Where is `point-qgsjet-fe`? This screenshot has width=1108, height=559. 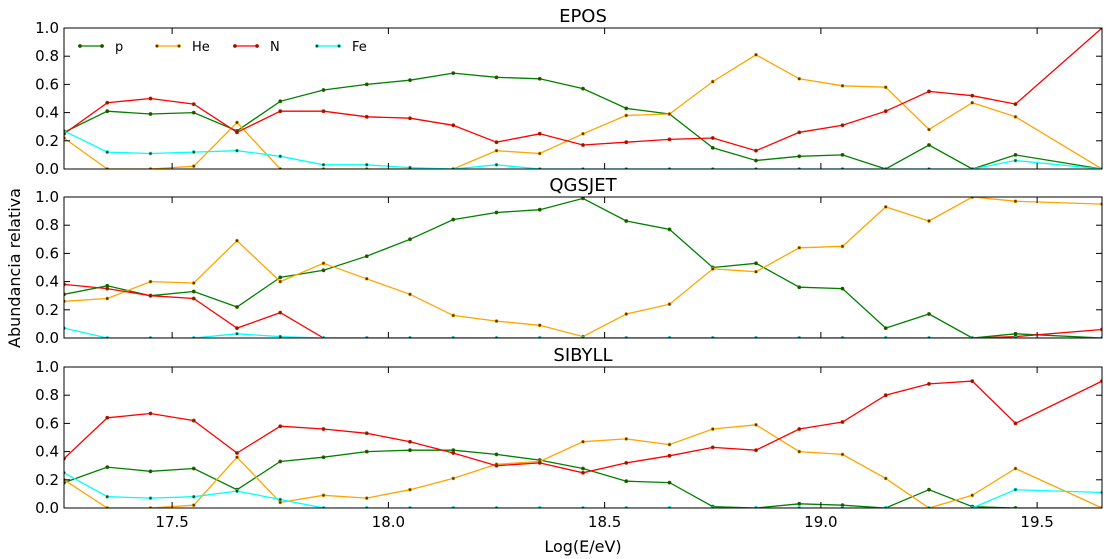
point-qgsjet-fe is located at coordinates (280, 336).